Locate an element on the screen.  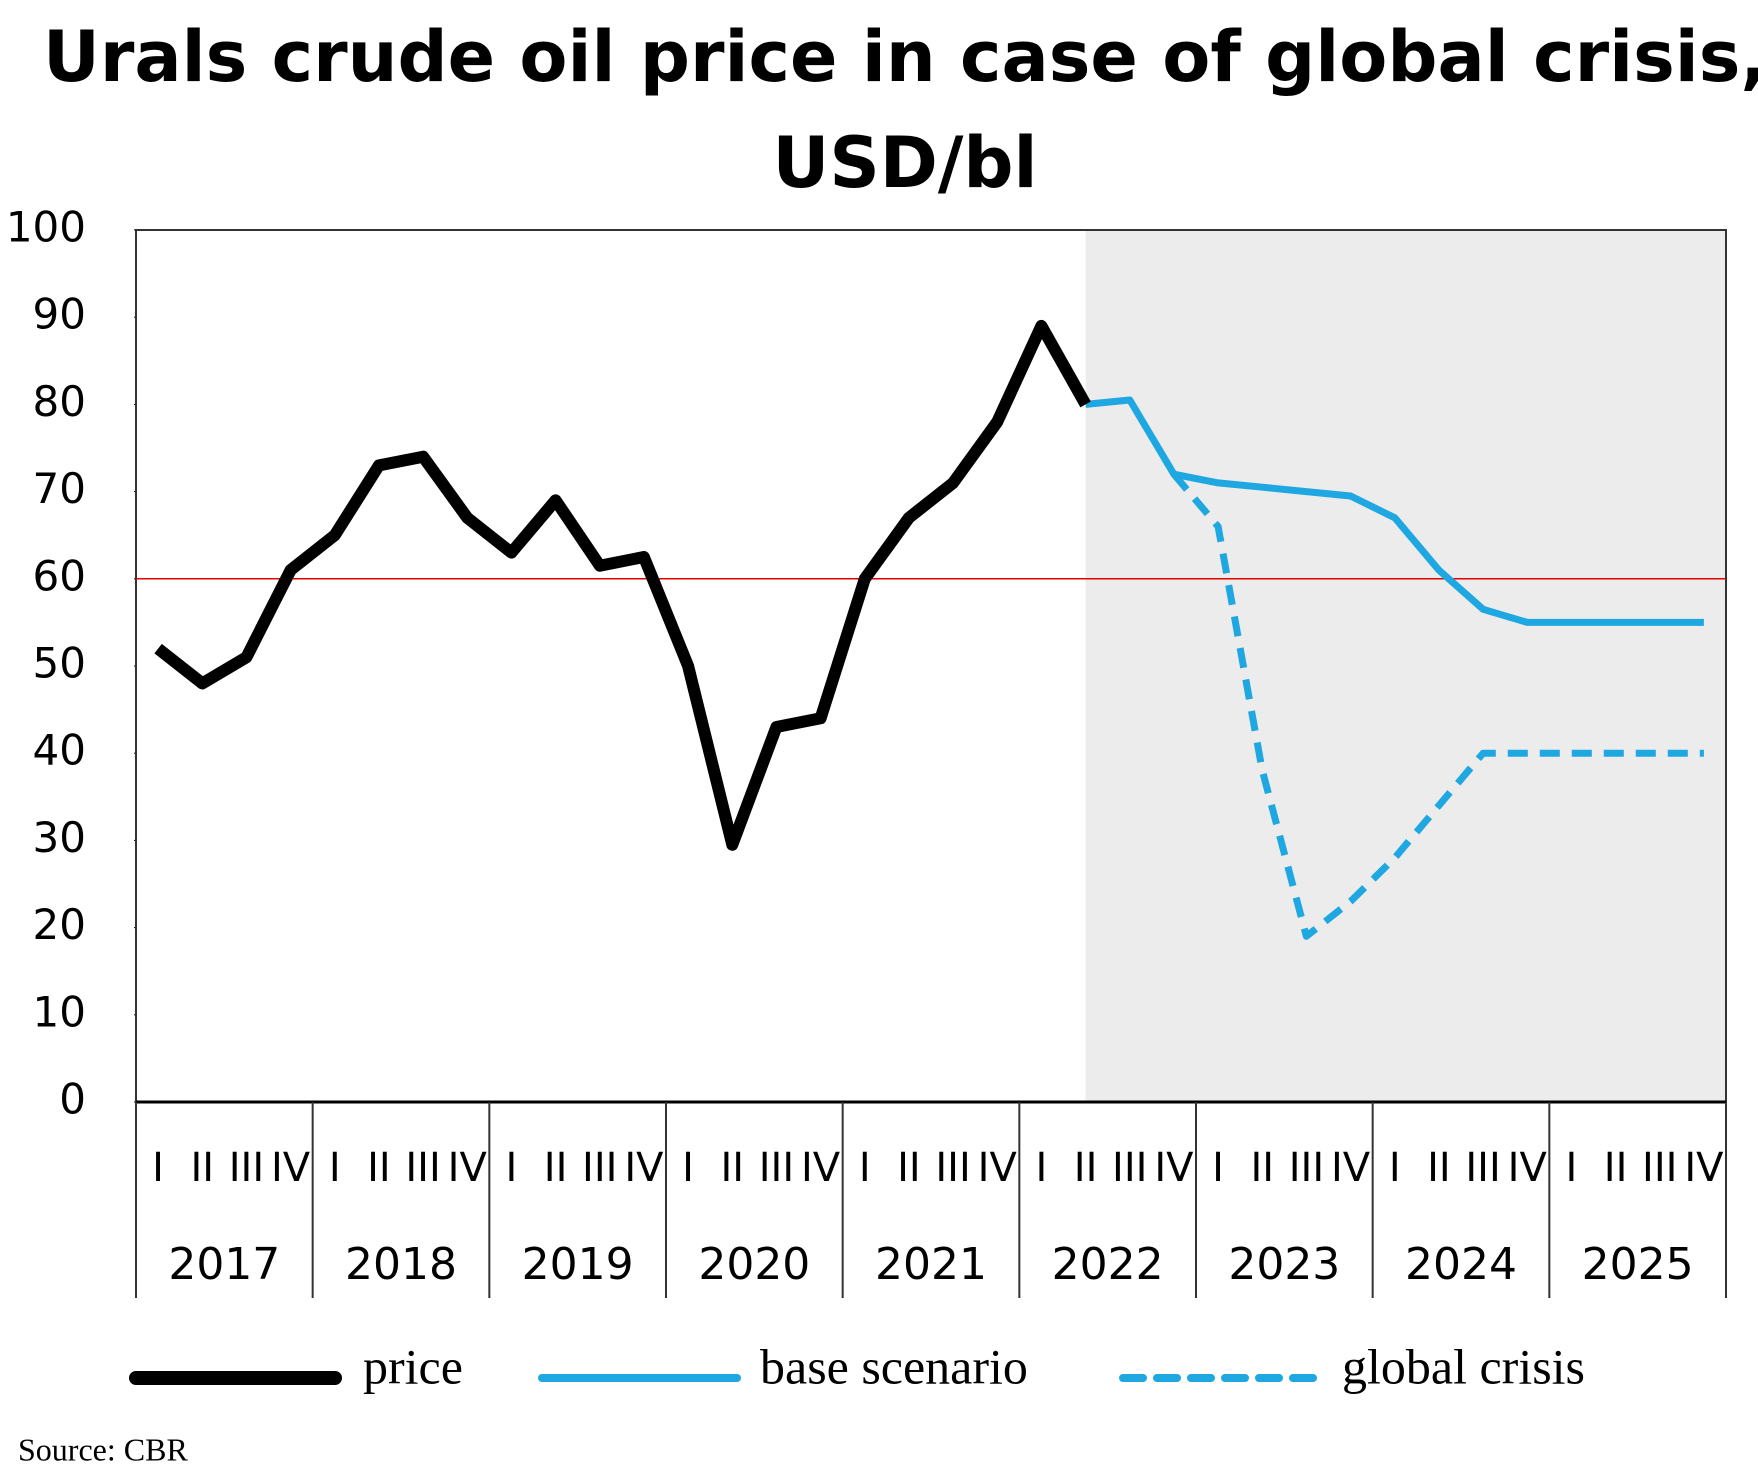
year-label: 2025 is located at coordinates (1638, 1264).